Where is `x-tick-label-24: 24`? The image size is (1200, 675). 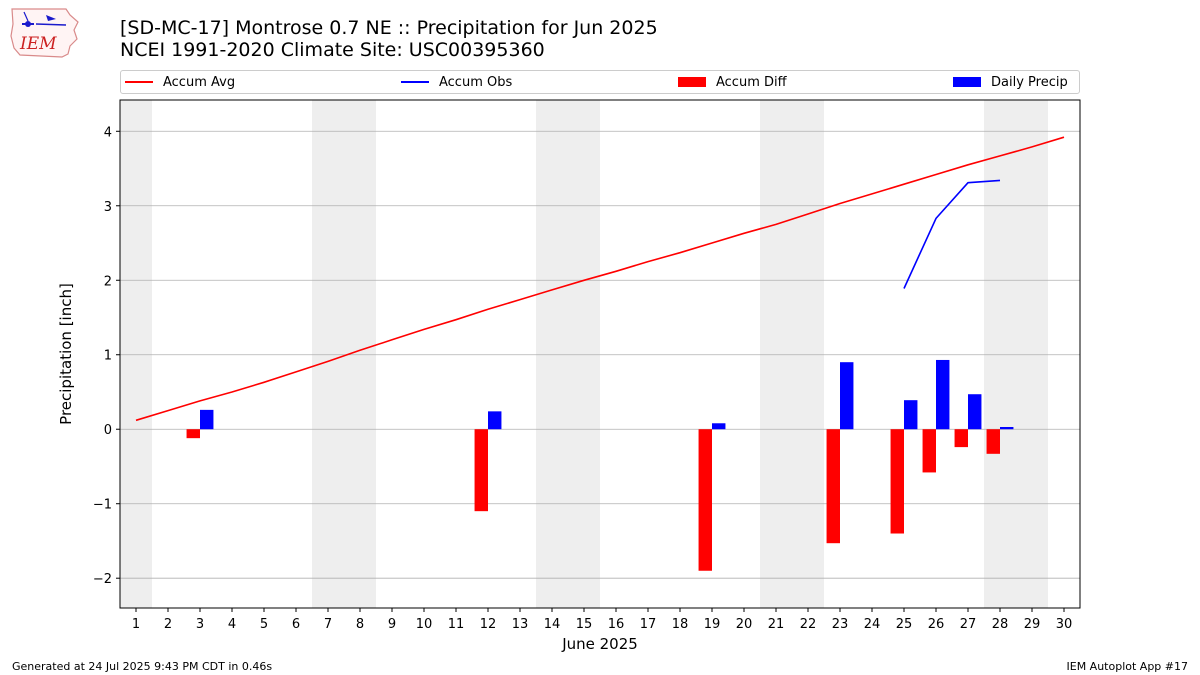
x-tick-label-24: 24 is located at coordinates (872, 624).